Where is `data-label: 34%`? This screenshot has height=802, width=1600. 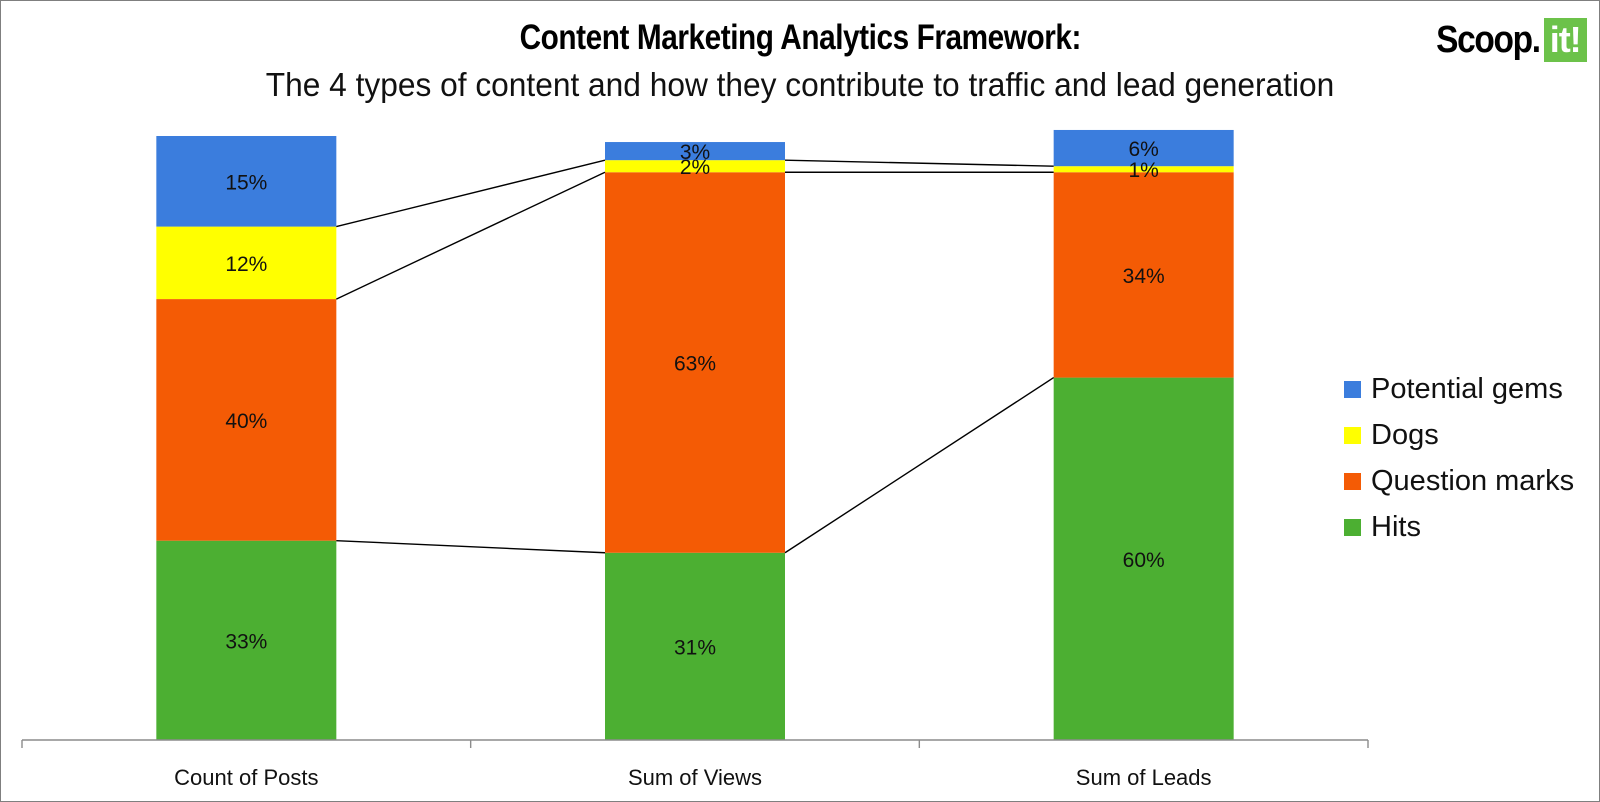 data-label: 34% is located at coordinates (1144, 276).